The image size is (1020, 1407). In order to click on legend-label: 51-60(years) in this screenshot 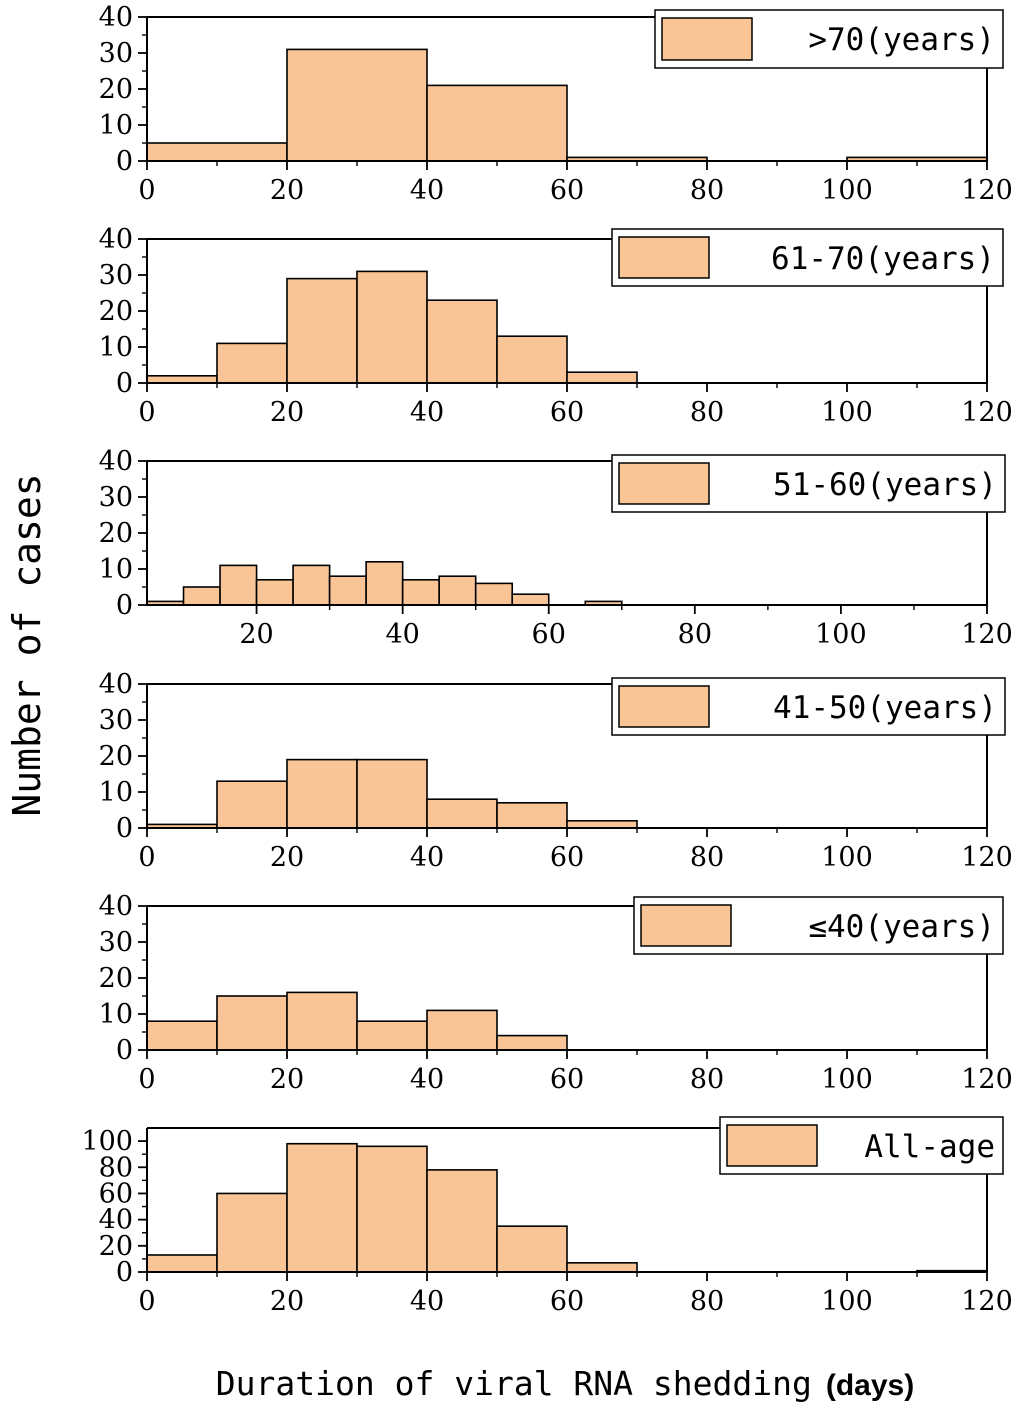, I will do `click(885, 485)`.